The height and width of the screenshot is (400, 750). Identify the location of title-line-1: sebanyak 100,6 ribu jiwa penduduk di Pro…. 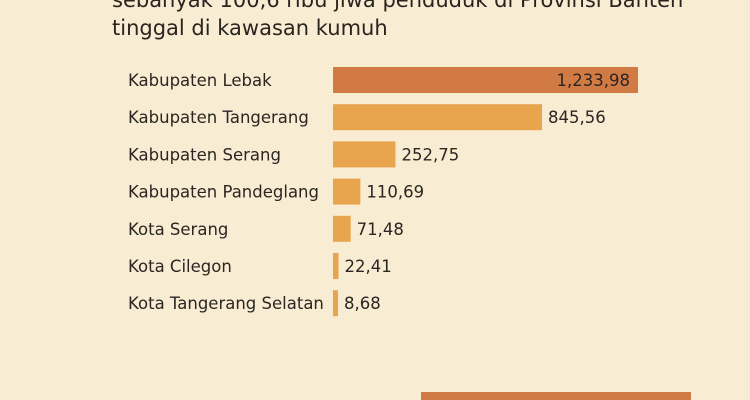
(398, 6).